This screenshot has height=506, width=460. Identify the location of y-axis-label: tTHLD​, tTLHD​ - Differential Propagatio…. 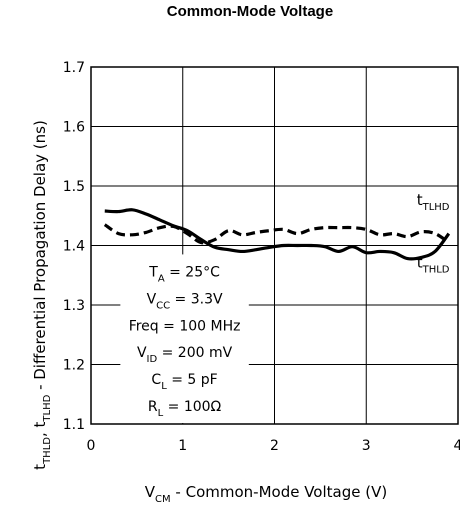
(42, 295).